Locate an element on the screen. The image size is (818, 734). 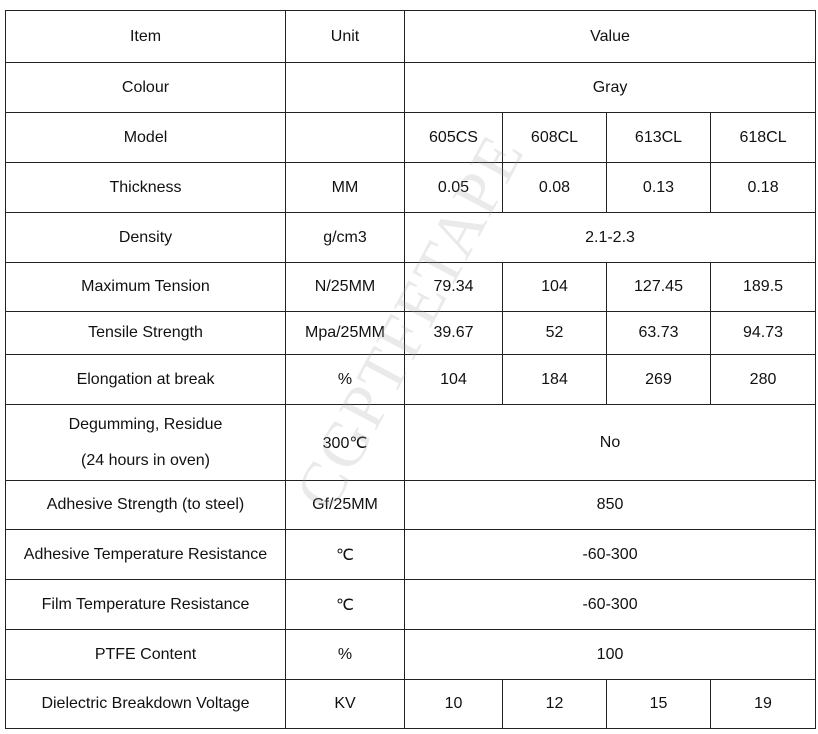
cell: Gf/25MM is located at coordinates (345, 505).